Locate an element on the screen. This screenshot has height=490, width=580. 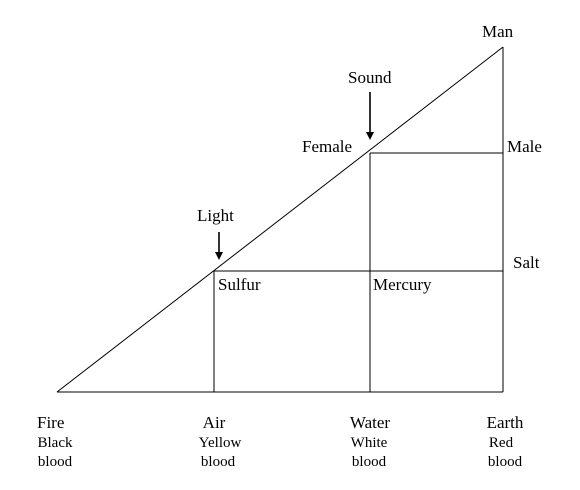
mercury-label: Mercury is located at coordinates (402, 284).